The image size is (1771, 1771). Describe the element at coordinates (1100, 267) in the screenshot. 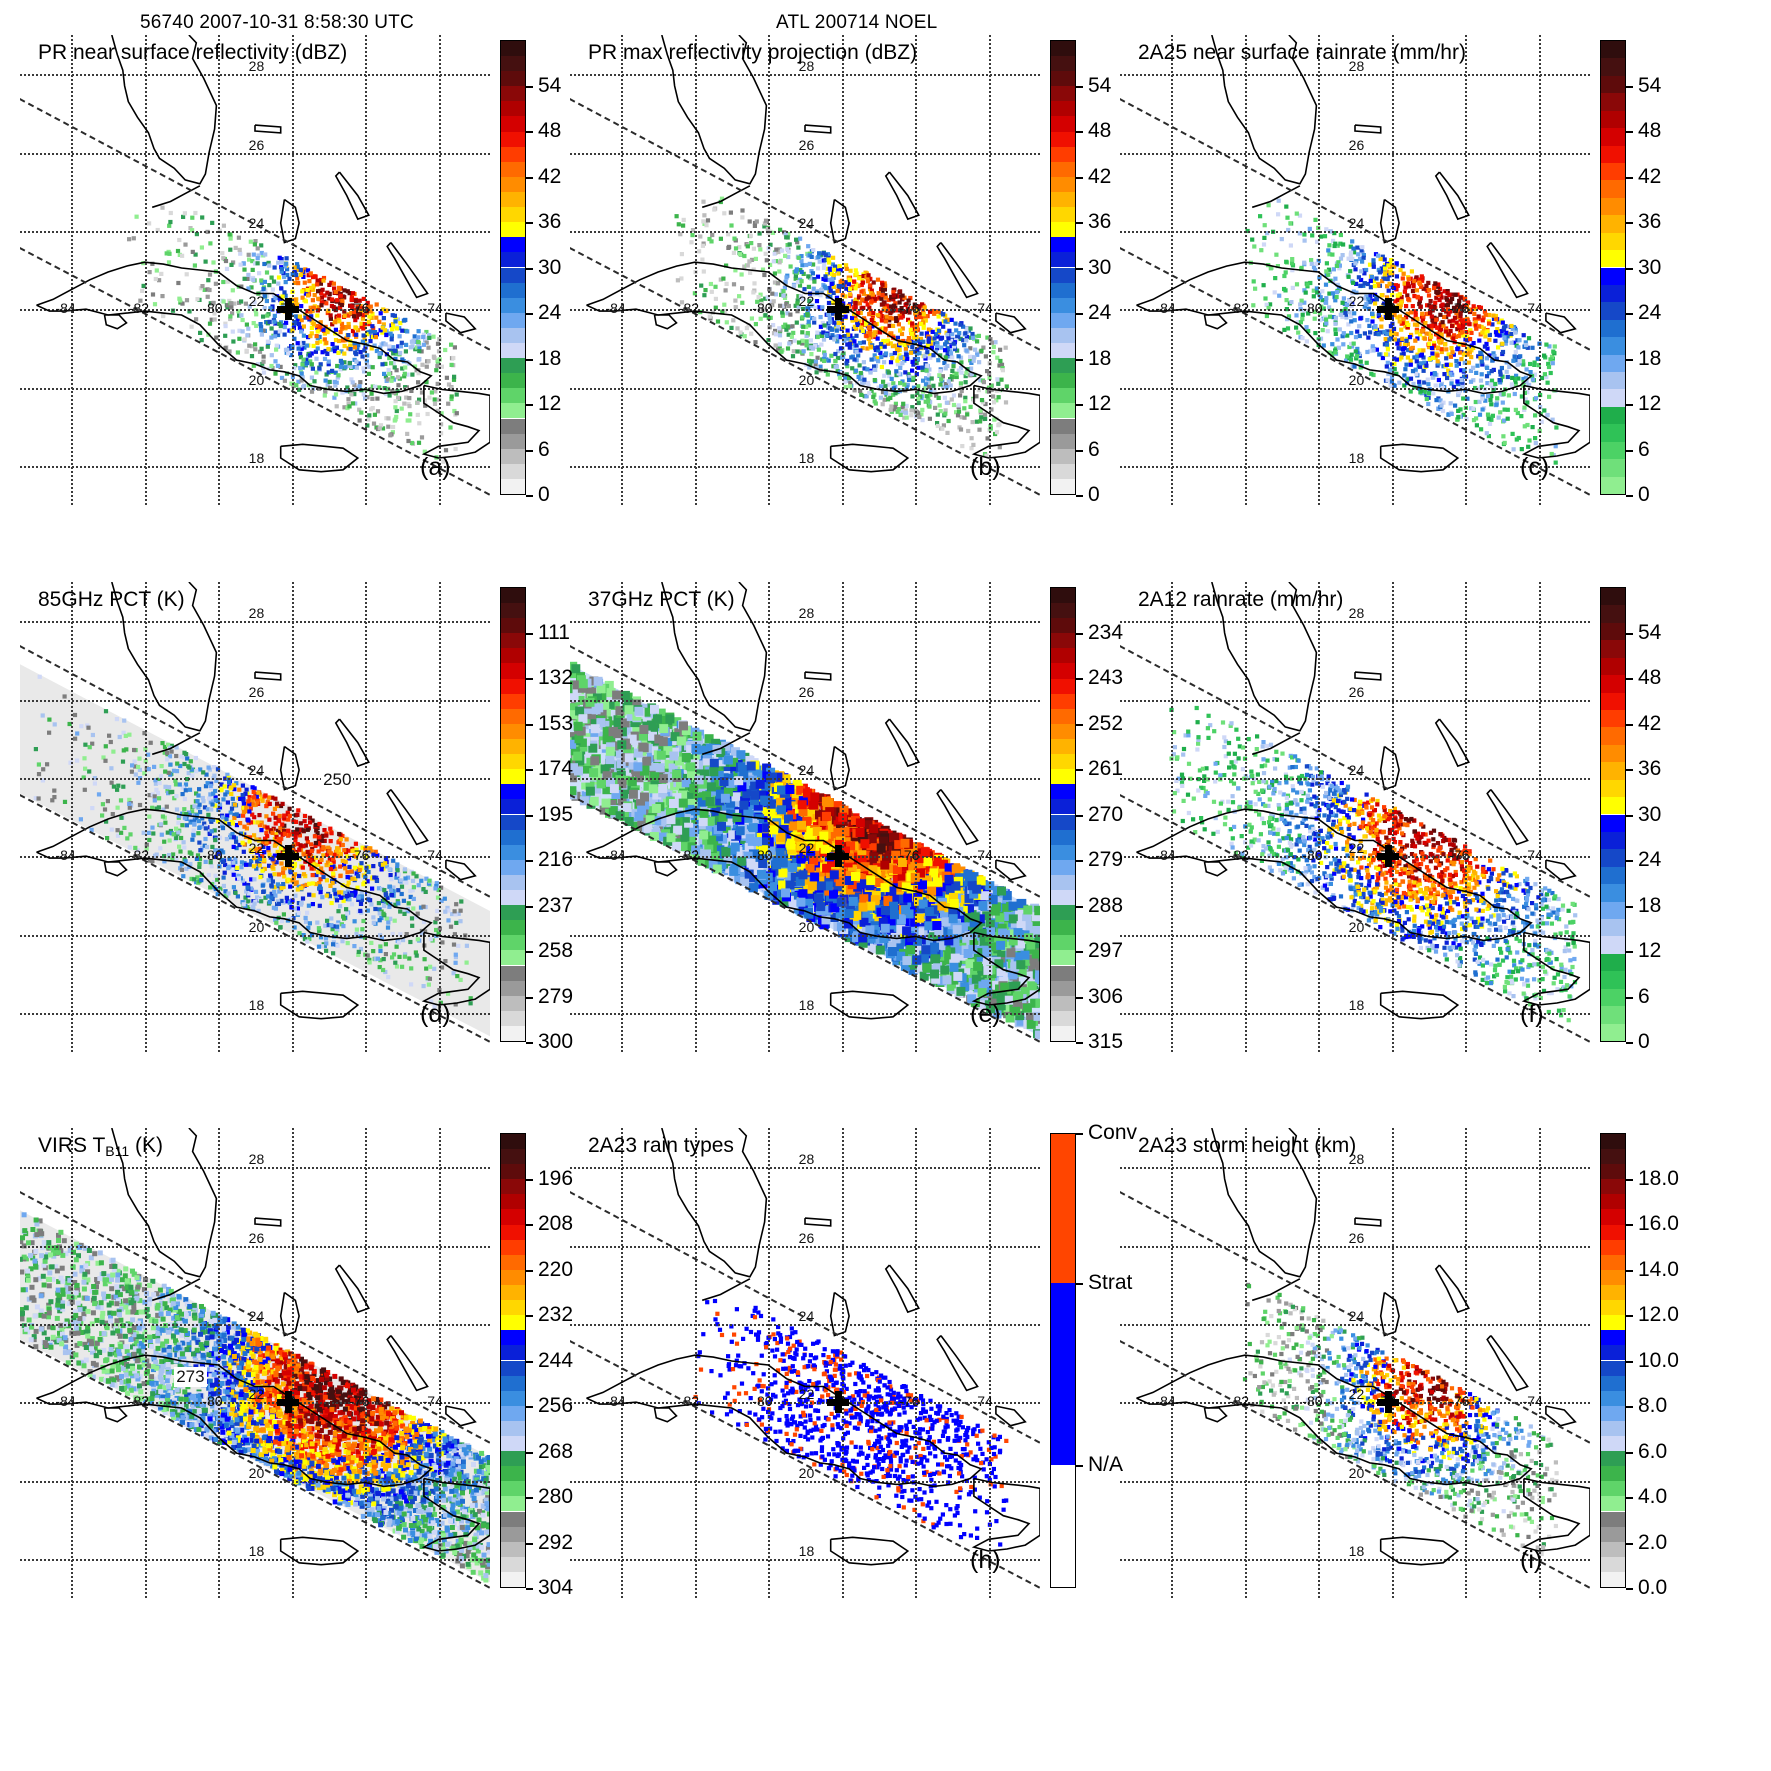

I see `colorbar-tick-label: 30` at that location.